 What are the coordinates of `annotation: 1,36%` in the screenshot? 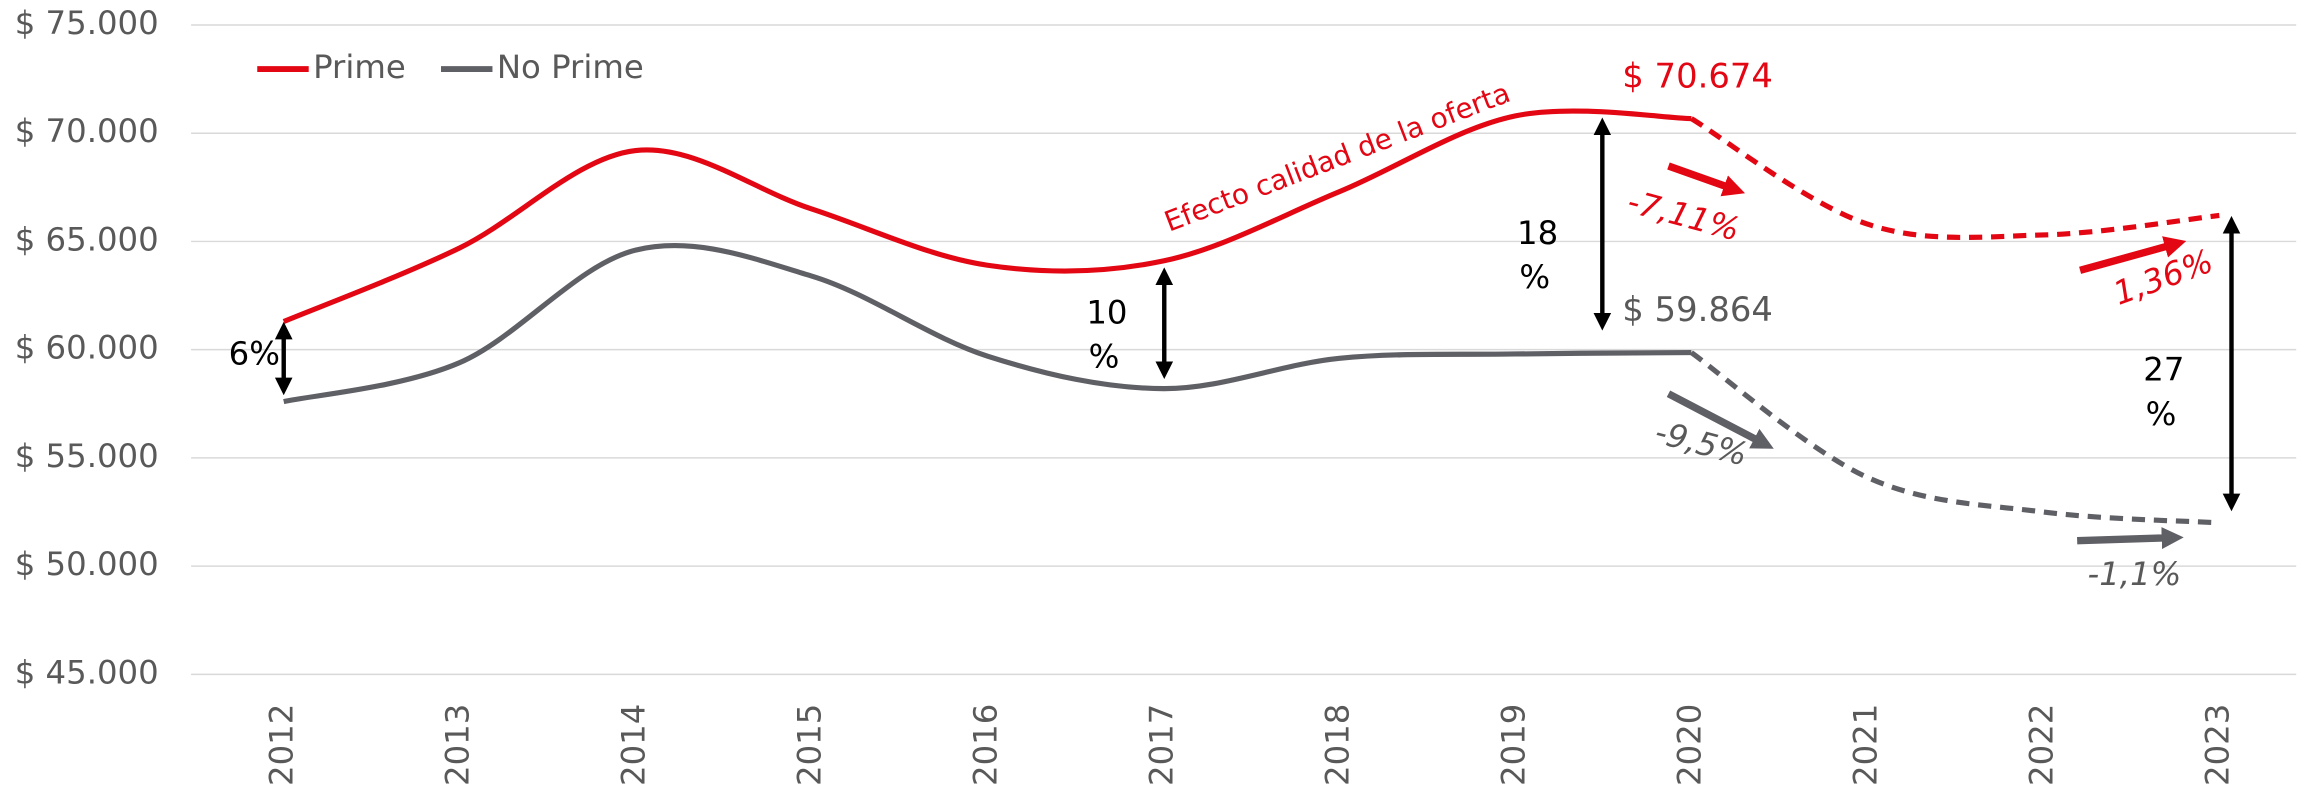 It's located at (2163, 277).